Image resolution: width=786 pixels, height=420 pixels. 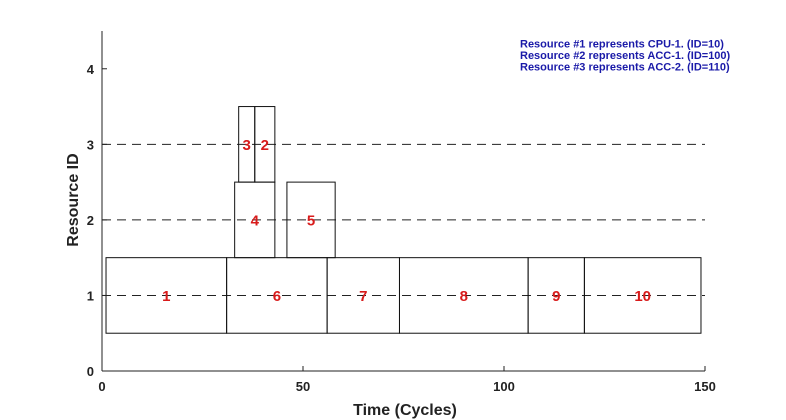 What do you see at coordinates (556, 296) in the screenshot?
I see `task-label-9: 9` at bounding box center [556, 296].